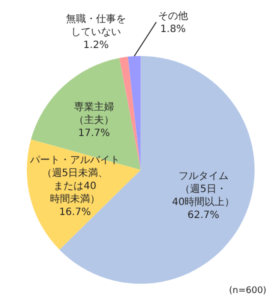  Describe the element at coordinates (94, 133) in the screenshot. I see `data-label: 17.7%` at that location.